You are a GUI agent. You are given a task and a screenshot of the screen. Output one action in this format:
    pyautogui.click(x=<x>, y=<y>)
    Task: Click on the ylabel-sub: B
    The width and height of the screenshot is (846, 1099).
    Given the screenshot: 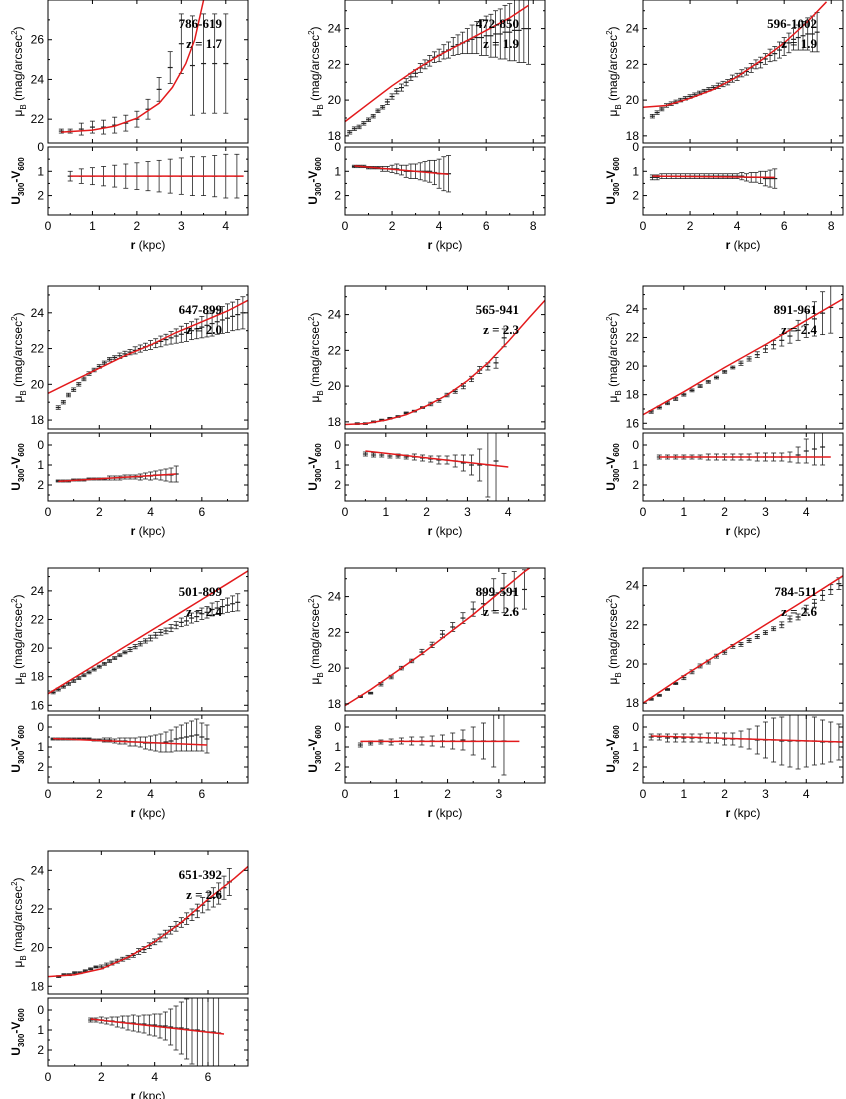 What is the action you would take?
    pyautogui.click(x=618, y=392)
    